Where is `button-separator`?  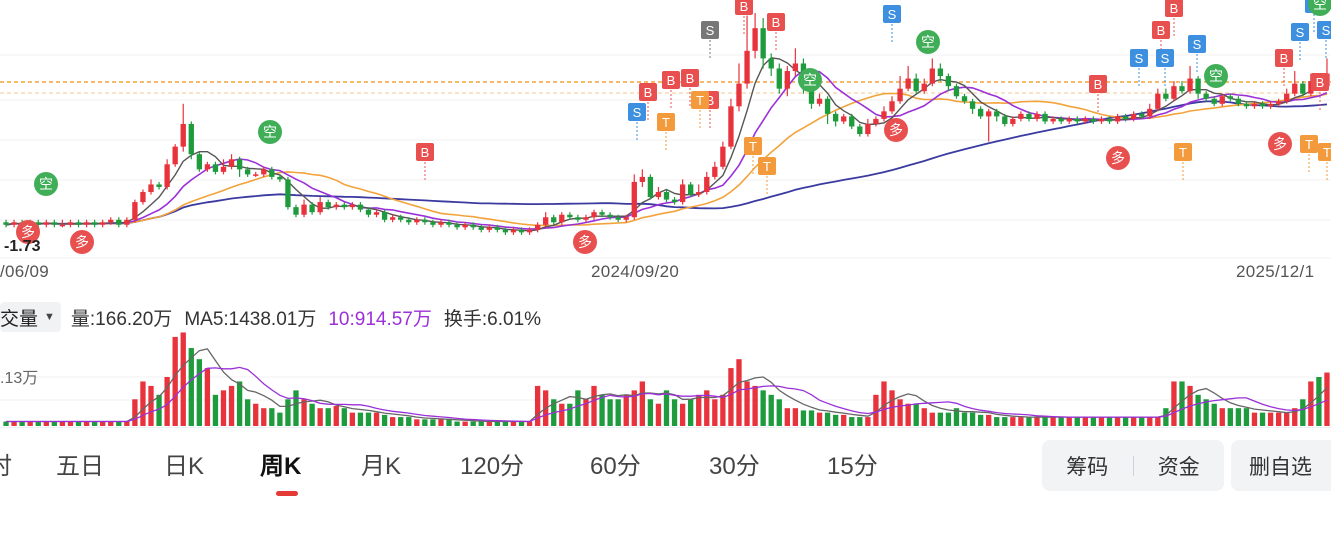
button-separator is located at coordinates (1133, 465).